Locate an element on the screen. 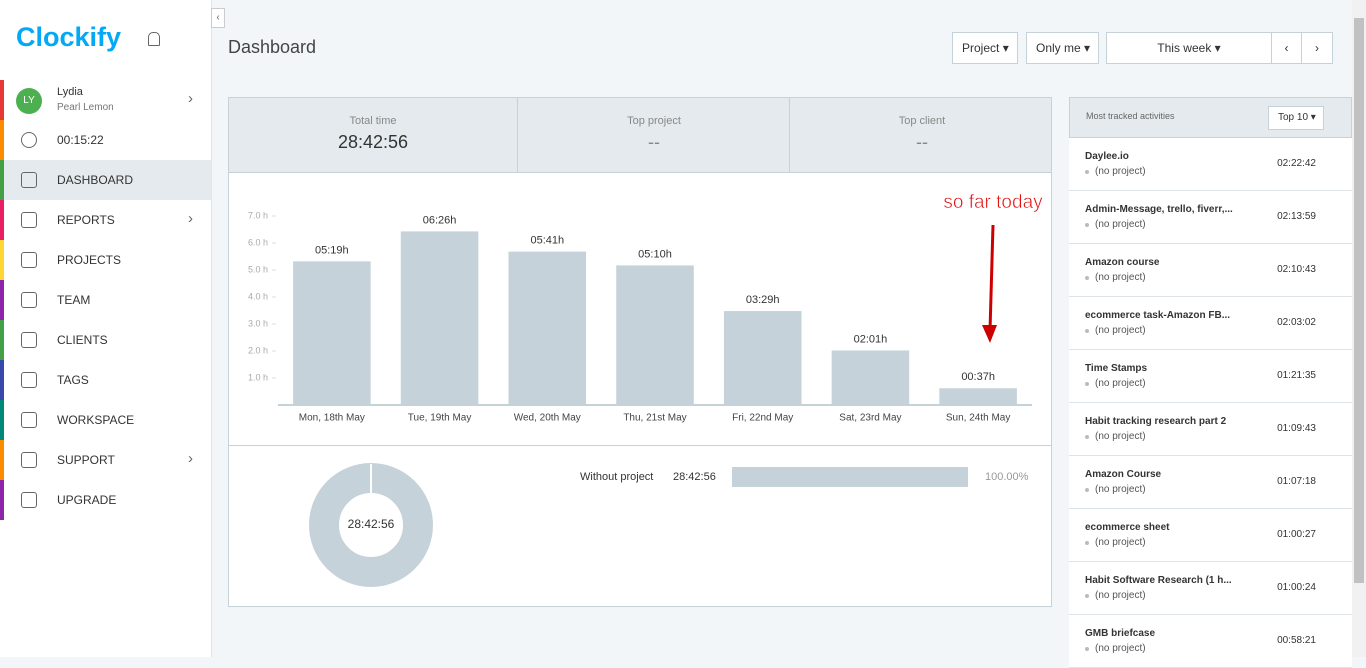 The height and width of the screenshot is (668, 1366). scrollbar is located at coordinates (1359, 328).